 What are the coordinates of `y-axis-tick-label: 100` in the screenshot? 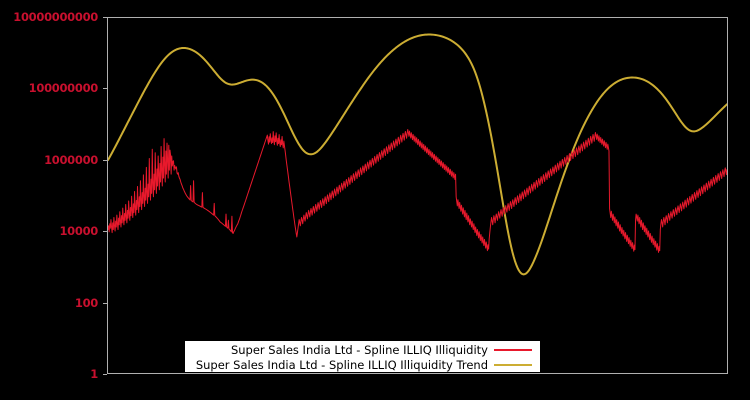 It's located at (86, 302).